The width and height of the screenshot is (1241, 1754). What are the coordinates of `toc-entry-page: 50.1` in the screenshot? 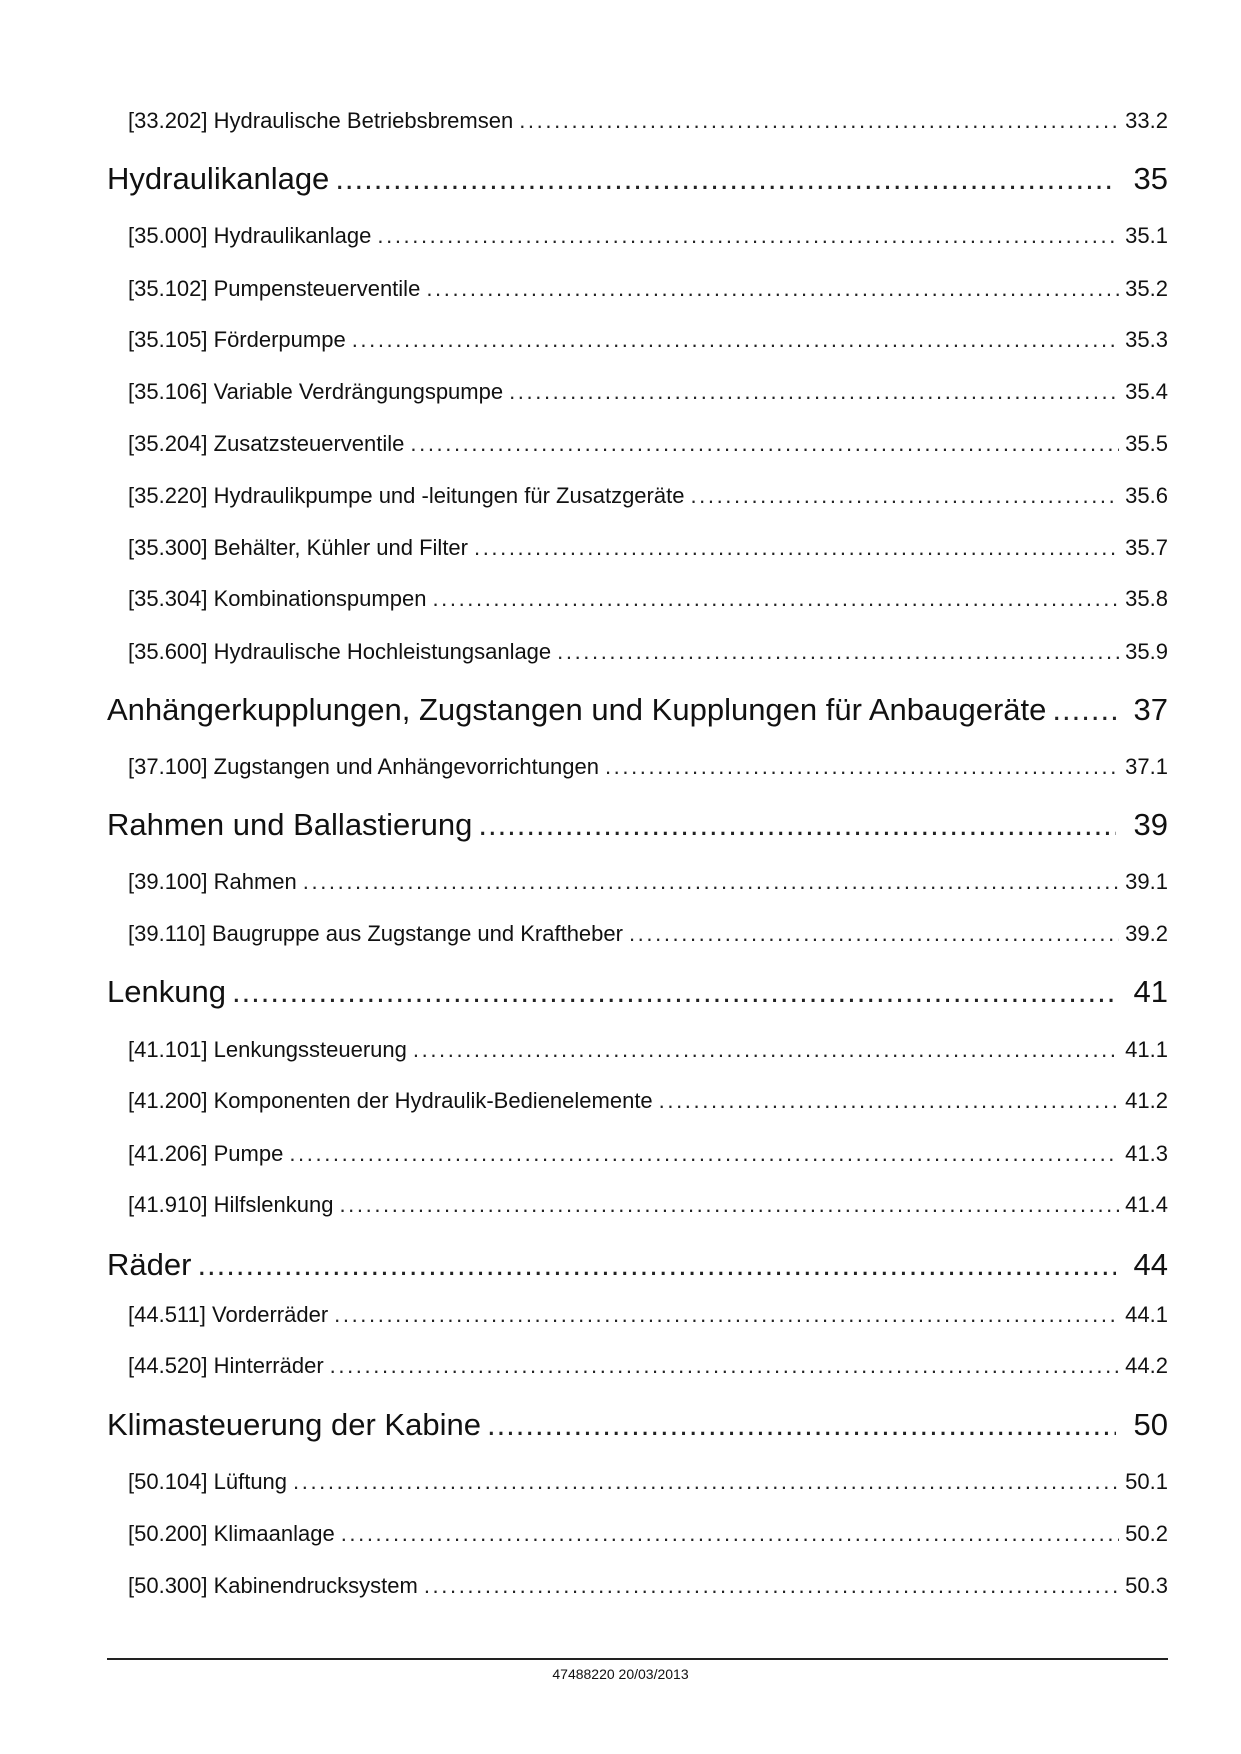 It's located at (1146, 1481).